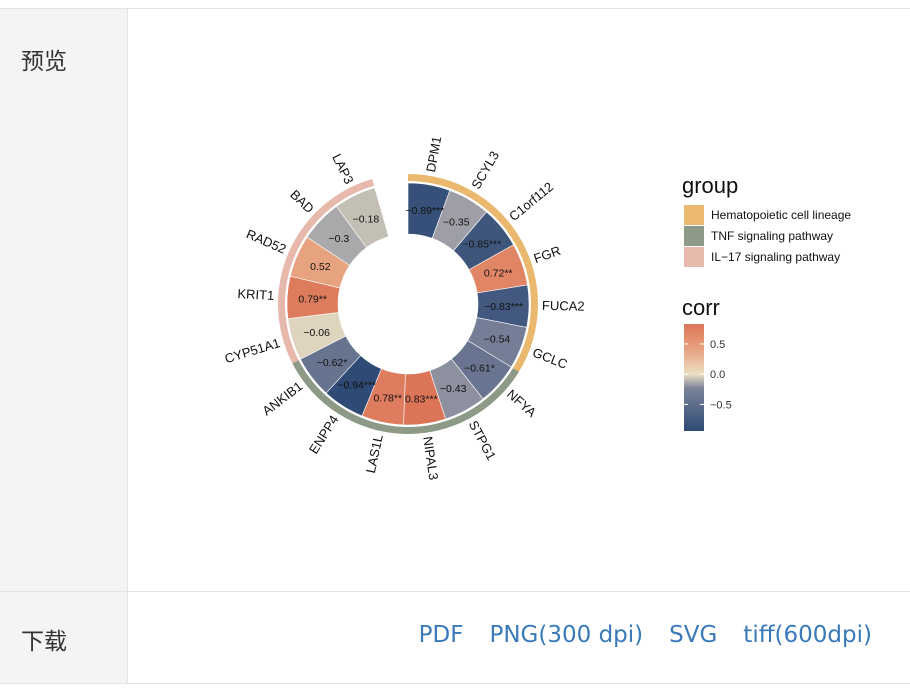 The width and height of the screenshot is (910, 693). I want to click on gene-label: GCLC, so click(550, 358).